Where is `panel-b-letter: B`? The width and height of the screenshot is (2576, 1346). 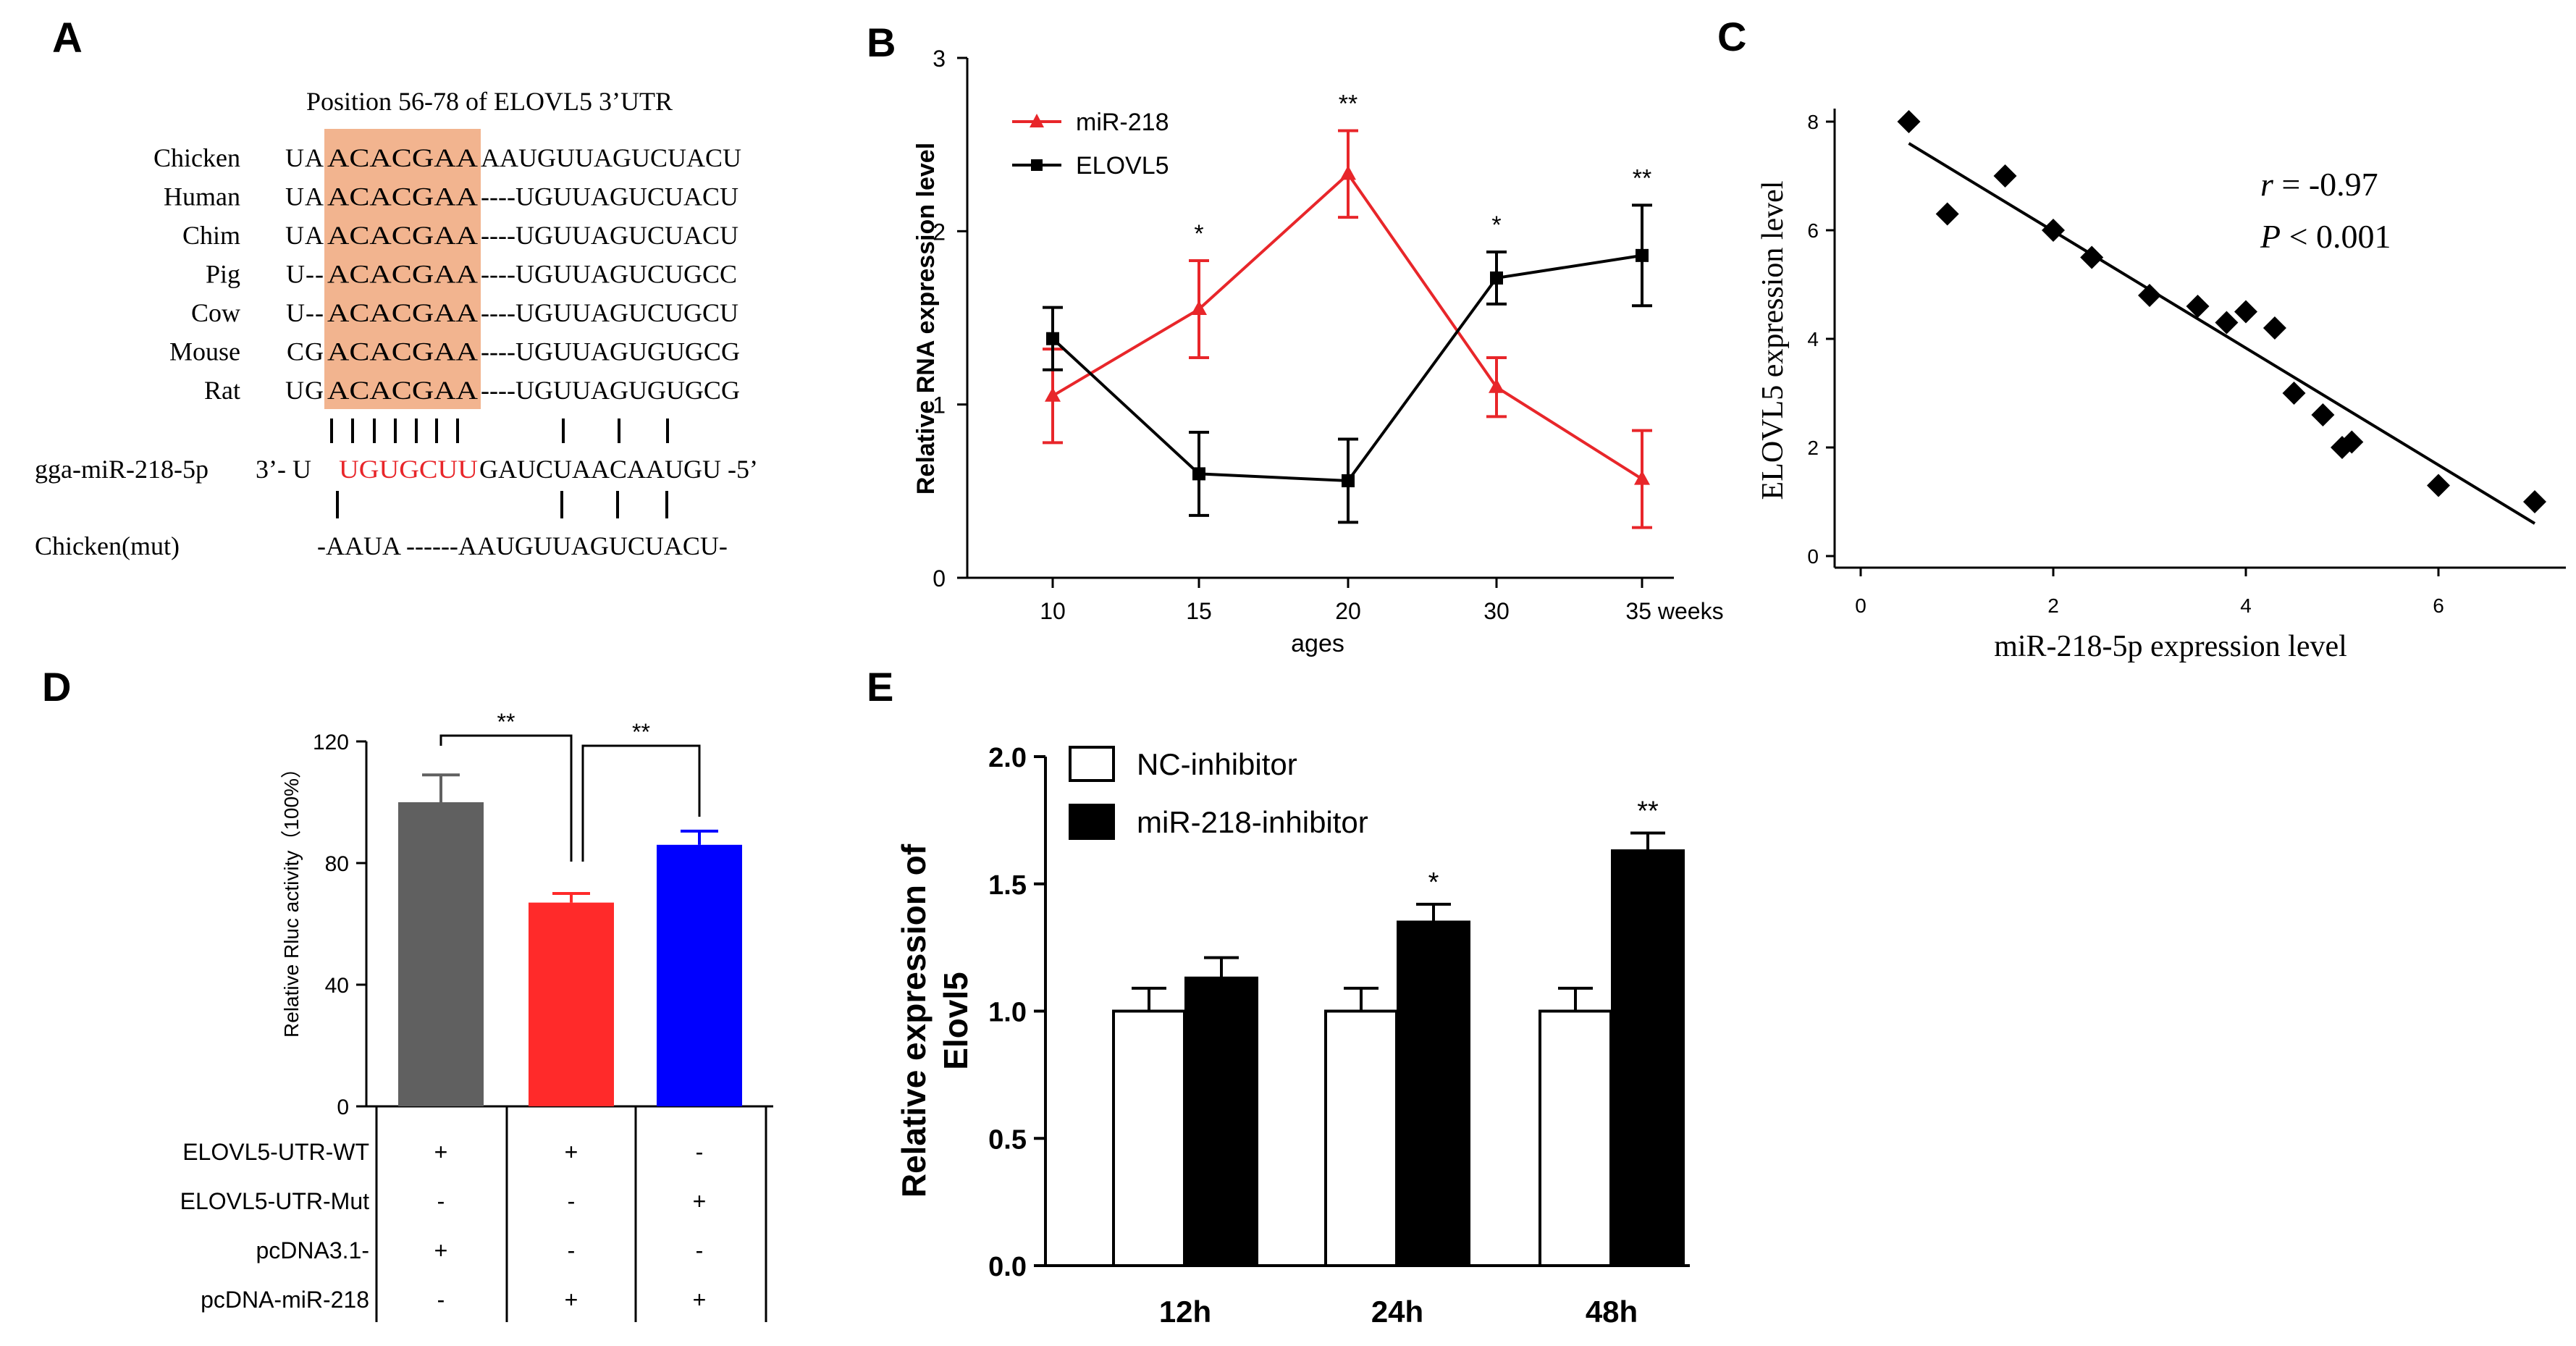 panel-b-letter: B is located at coordinates (881, 42).